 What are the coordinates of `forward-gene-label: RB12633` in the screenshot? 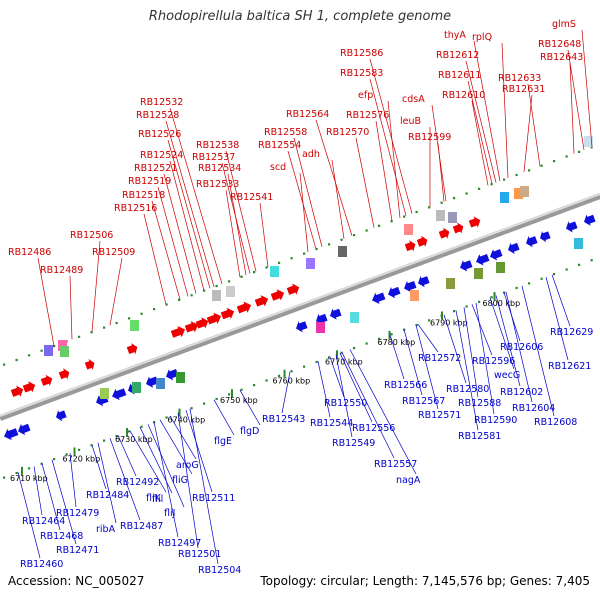 It's located at (519, 78).